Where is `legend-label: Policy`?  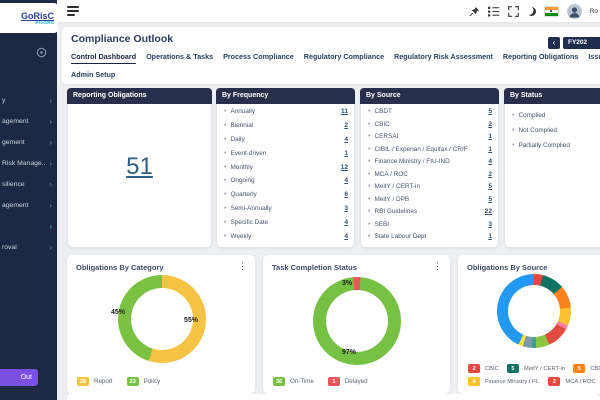 legend-label: Policy is located at coordinates (152, 381).